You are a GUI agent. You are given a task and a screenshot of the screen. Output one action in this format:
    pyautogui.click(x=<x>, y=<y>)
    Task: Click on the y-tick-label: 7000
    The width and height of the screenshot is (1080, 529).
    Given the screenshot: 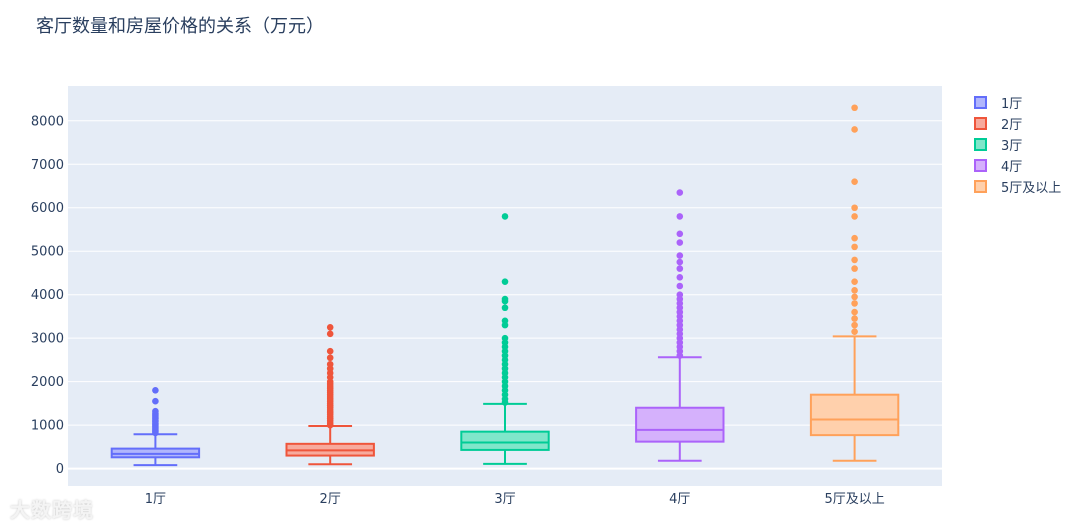 What is the action you would take?
    pyautogui.click(x=47, y=165)
    